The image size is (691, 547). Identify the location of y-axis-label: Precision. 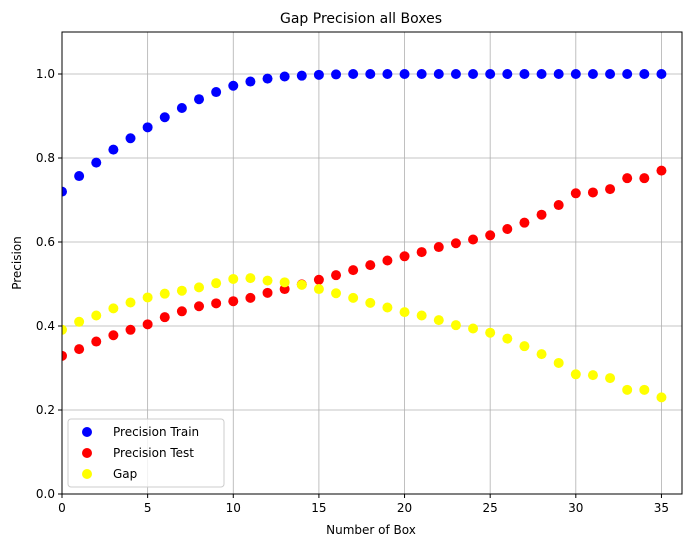
(17, 263).